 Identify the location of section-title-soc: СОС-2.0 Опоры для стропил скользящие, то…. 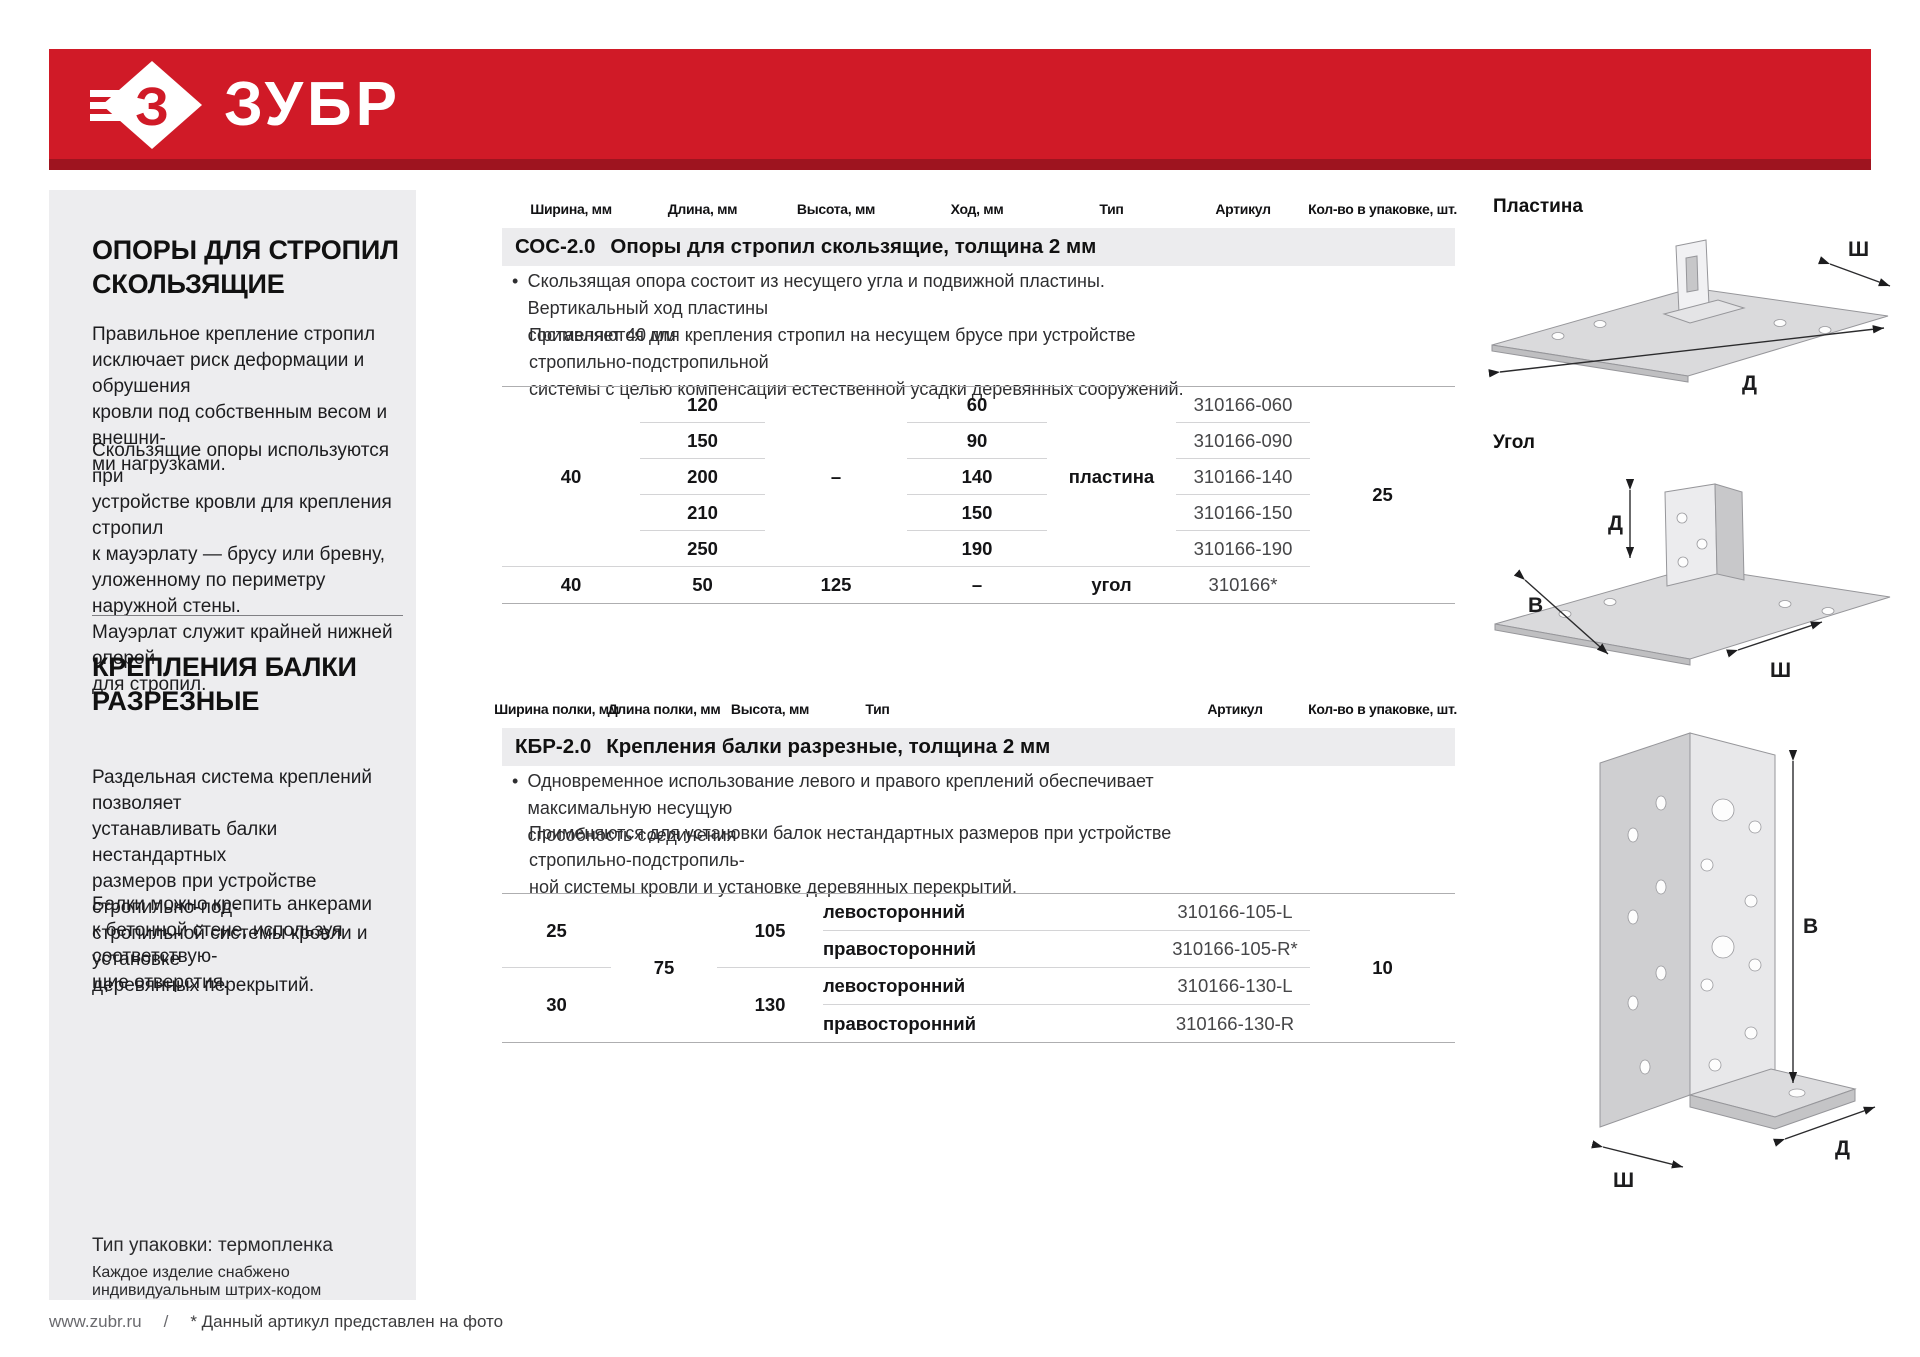
(978, 247).